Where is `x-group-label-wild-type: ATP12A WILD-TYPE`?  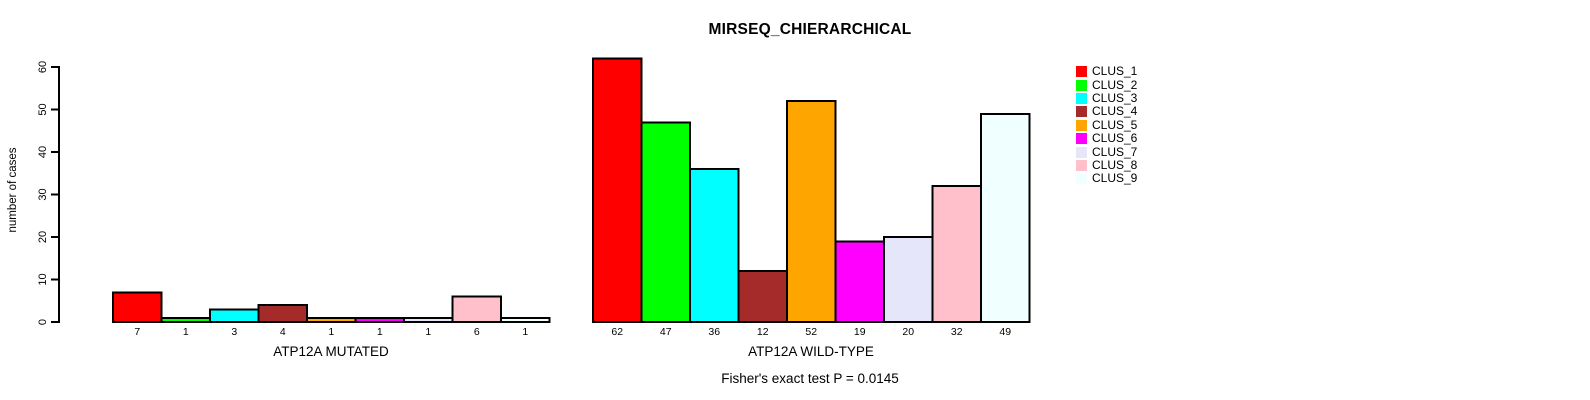
x-group-label-wild-type: ATP12A WILD-TYPE is located at coordinates (811, 351).